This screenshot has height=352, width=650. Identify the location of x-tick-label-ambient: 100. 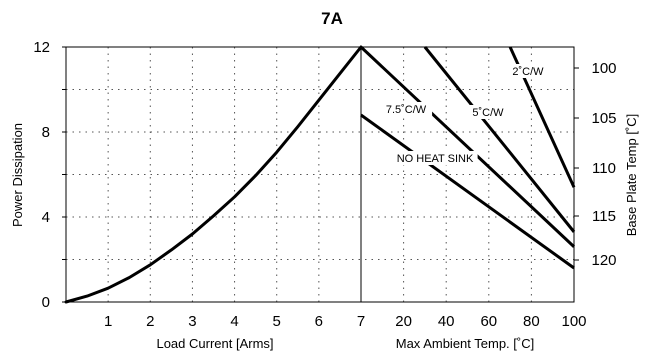
(573, 321).